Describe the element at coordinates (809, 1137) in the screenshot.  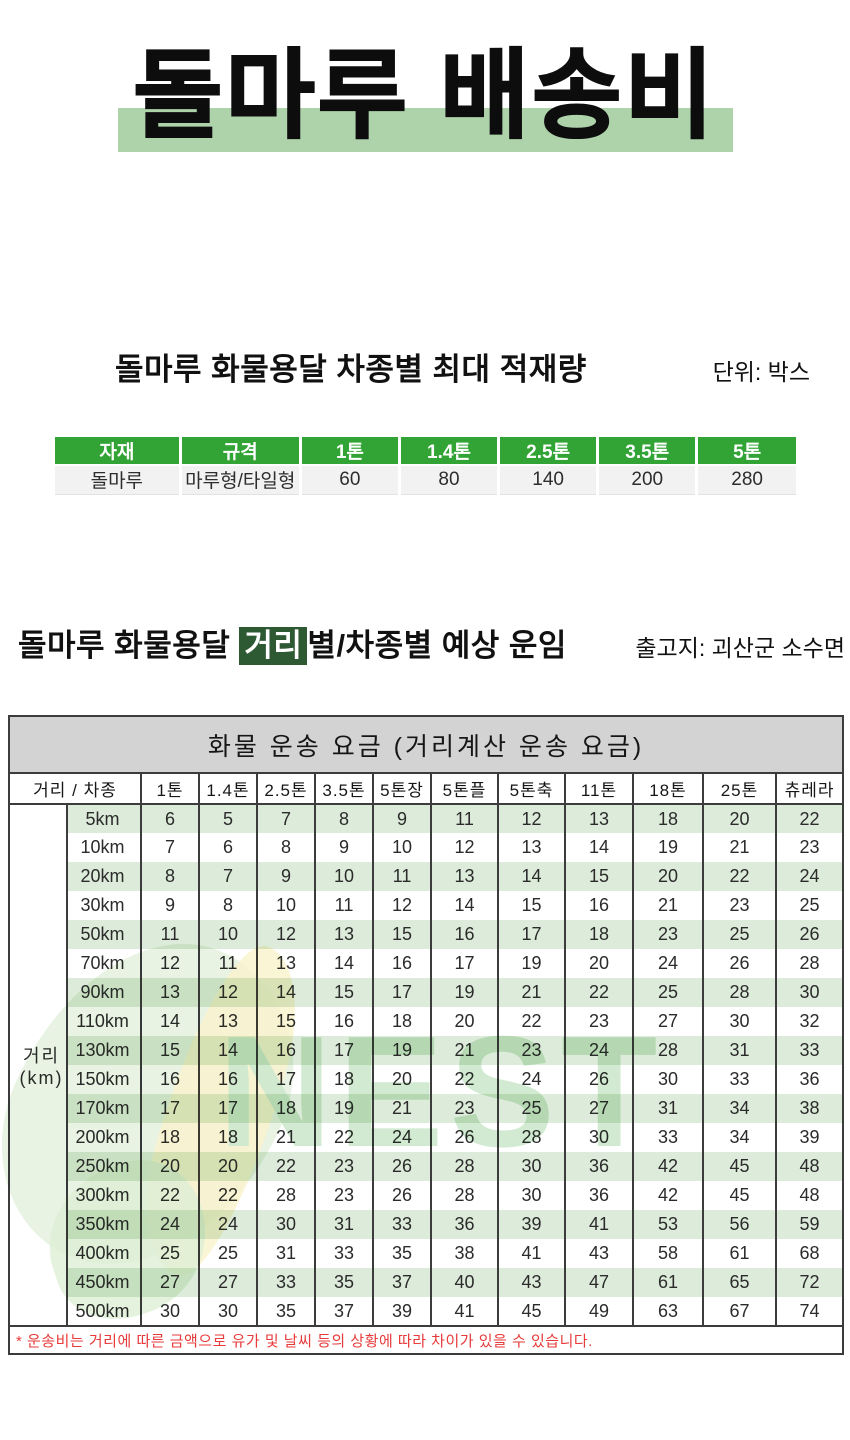
I see `fare-cell: 39` at that location.